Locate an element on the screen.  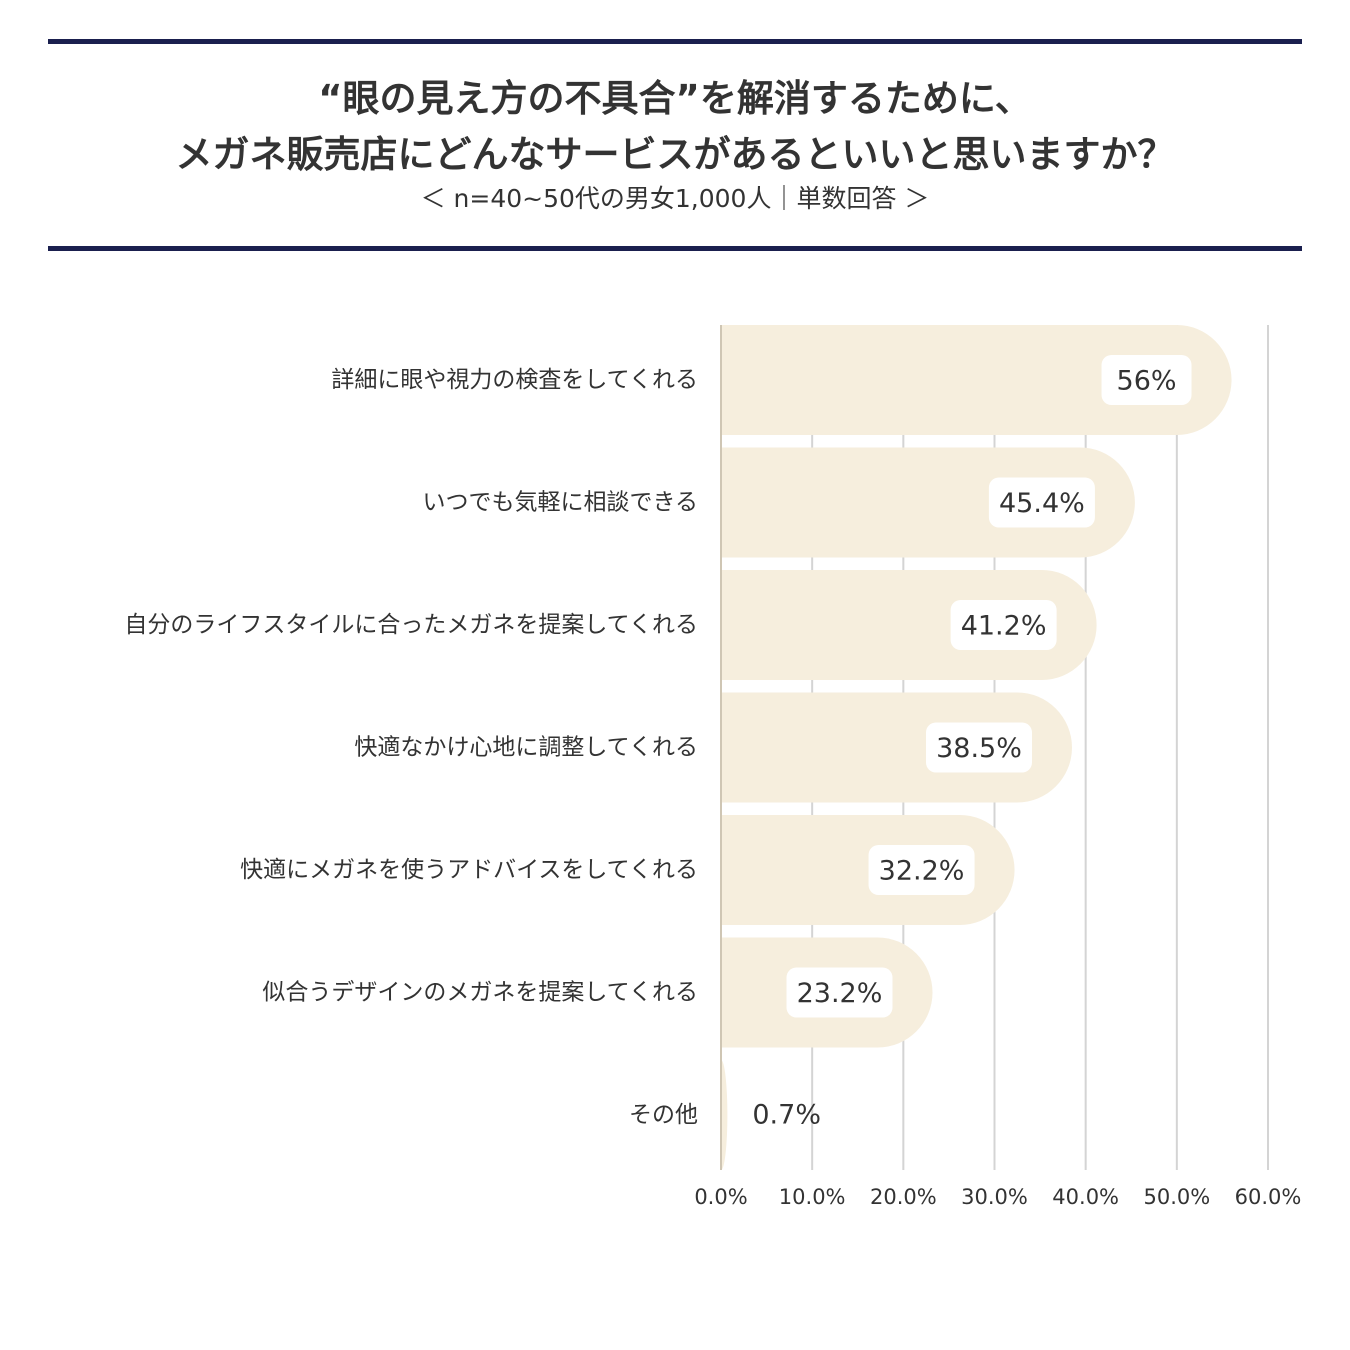
x-tick-label-20: 20.0% is located at coordinates (903, 1197).